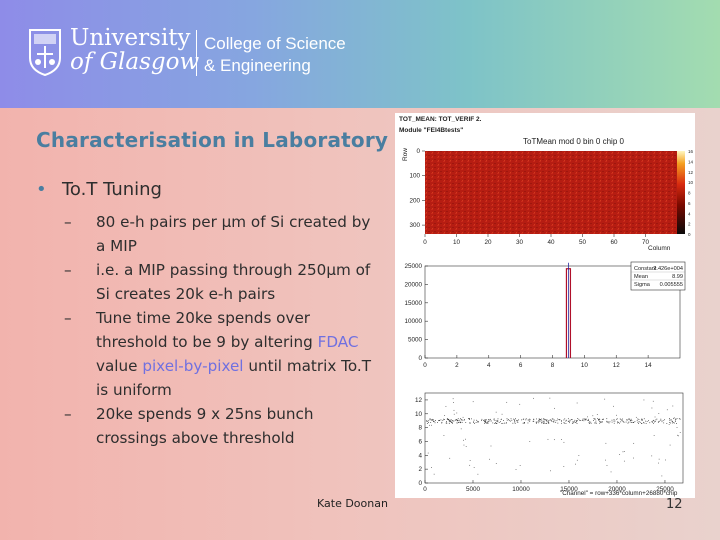 This screenshot has width=720, height=540. What do you see at coordinates (665, 489) in the screenshot?
I see `scatter-x-tick-label: 25000` at bounding box center [665, 489].